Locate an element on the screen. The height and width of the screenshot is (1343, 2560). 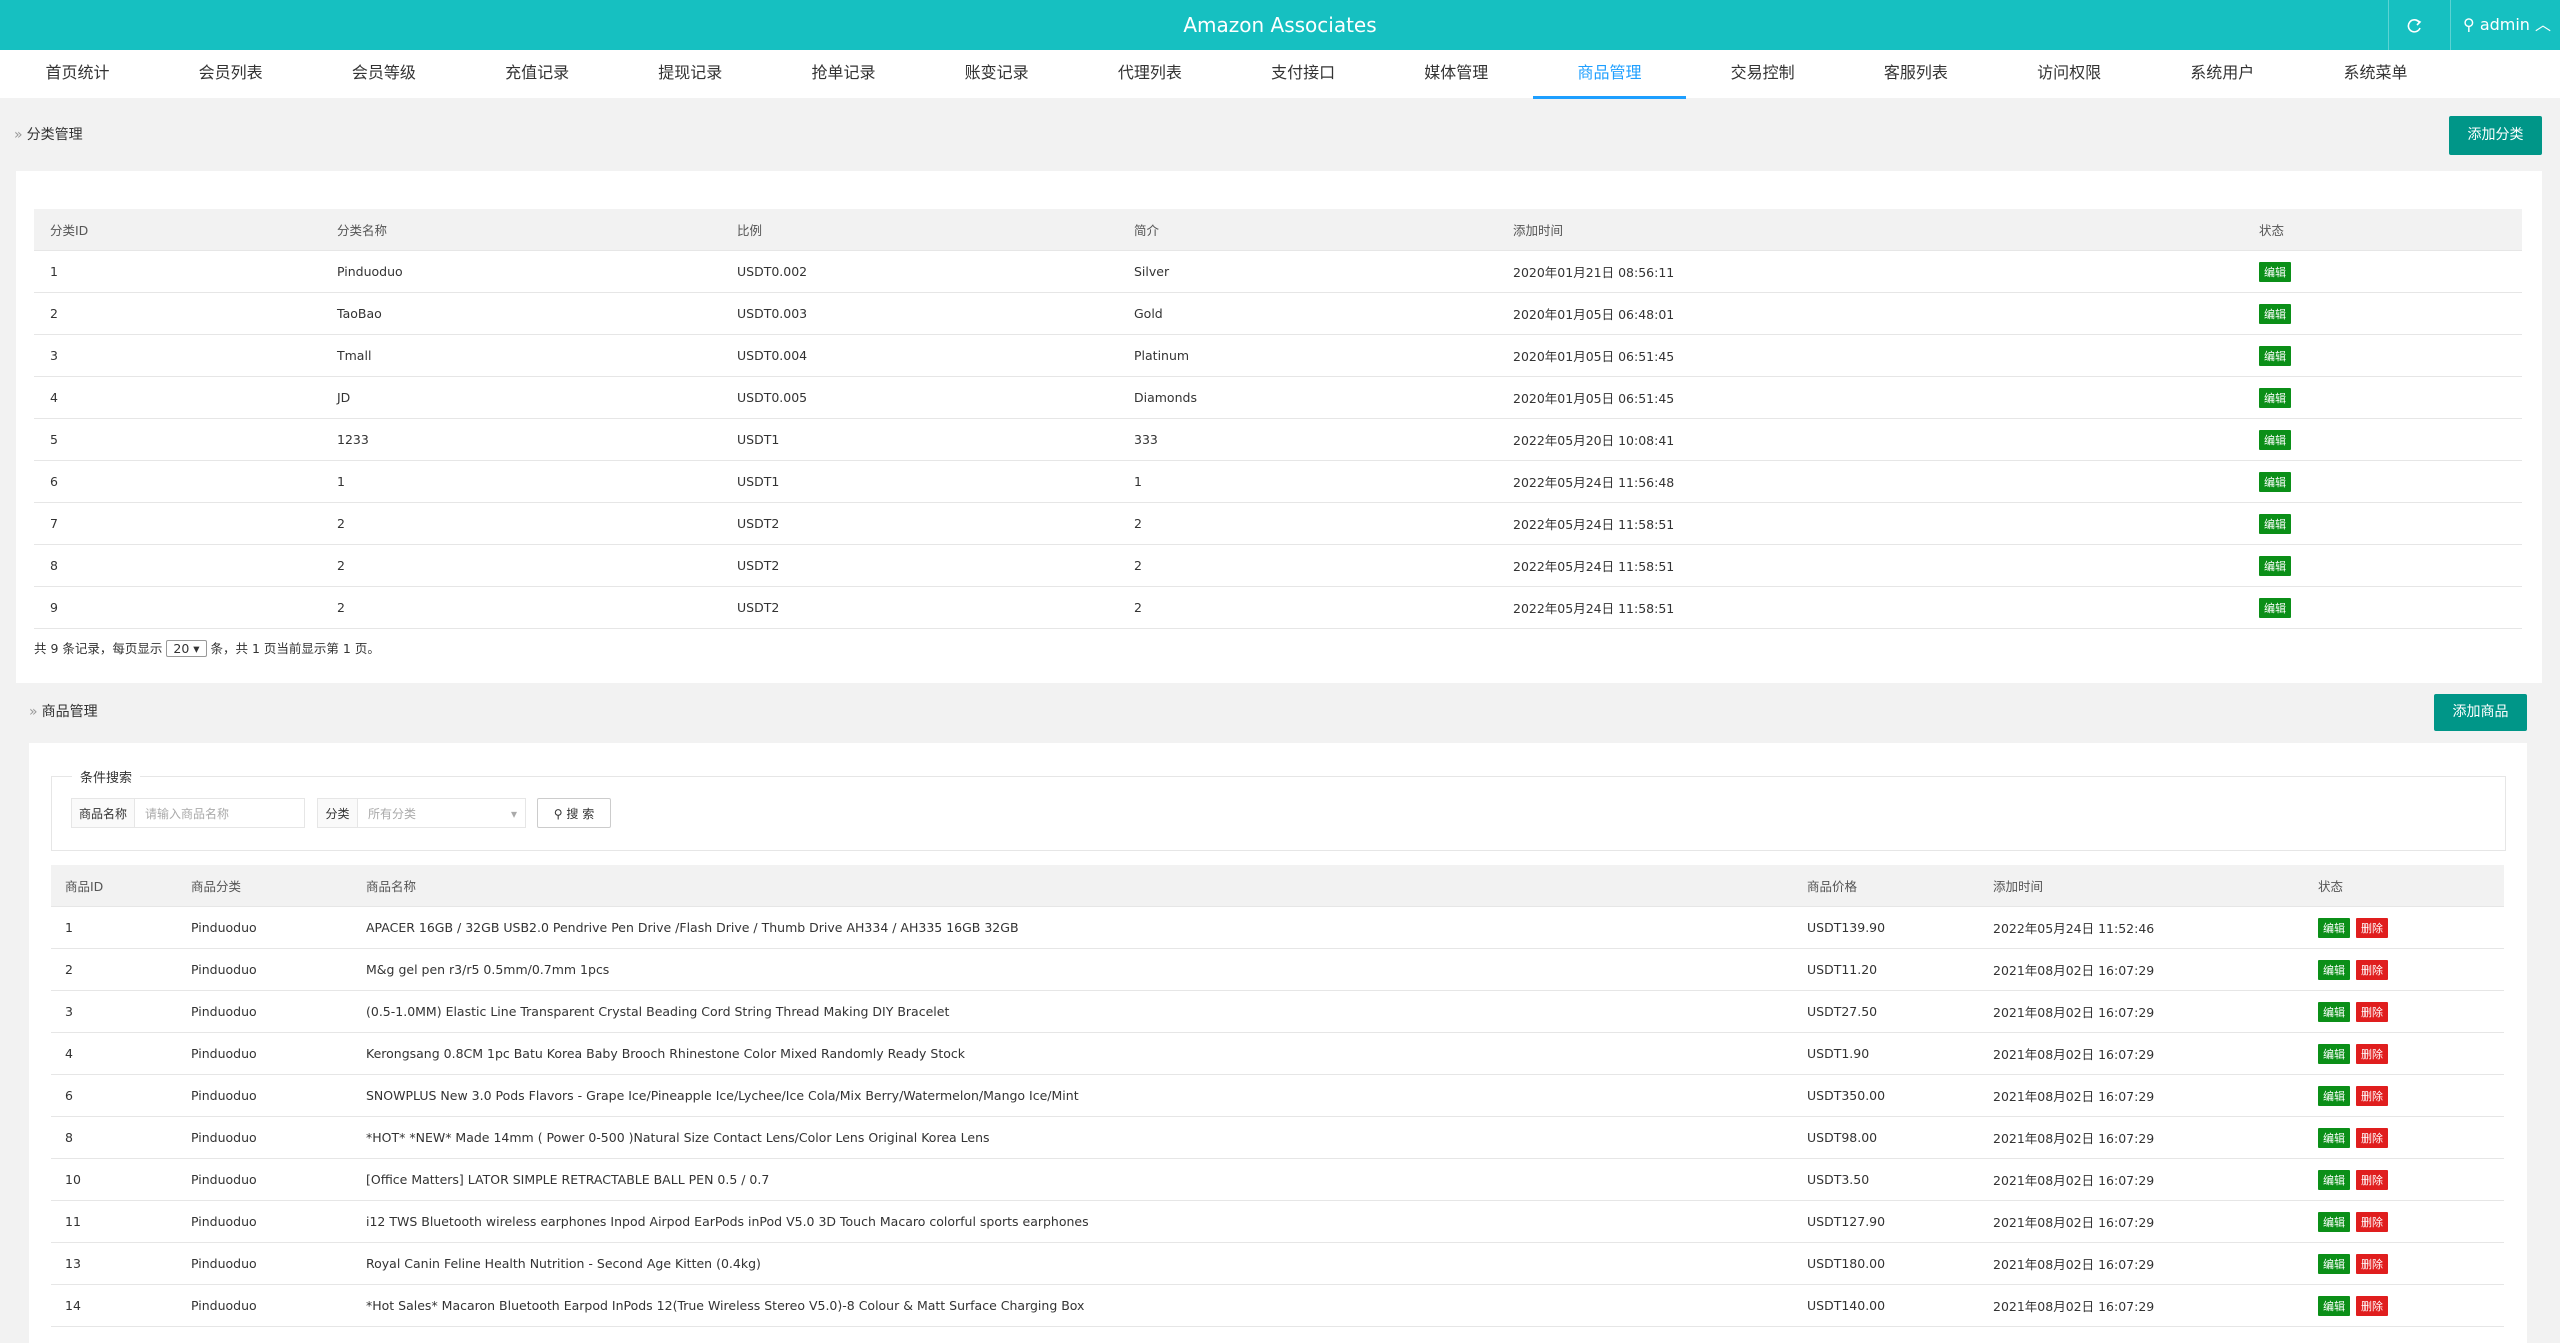
table-cell: 6 is located at coordinates (114, 1095).